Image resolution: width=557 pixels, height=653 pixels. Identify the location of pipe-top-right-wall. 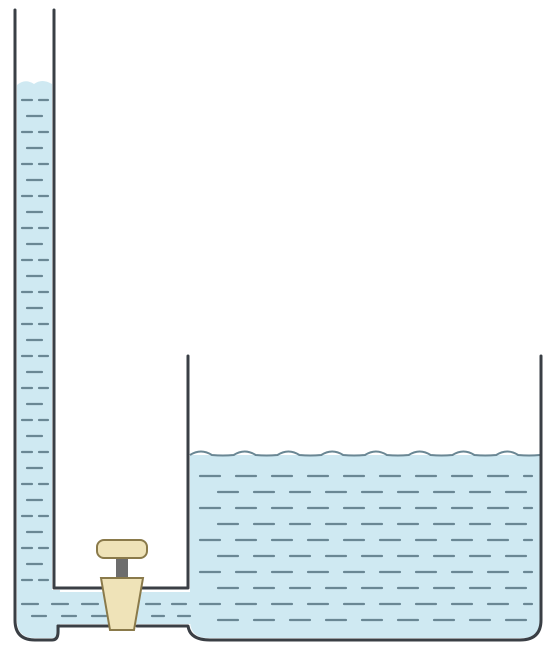
(164, 472).